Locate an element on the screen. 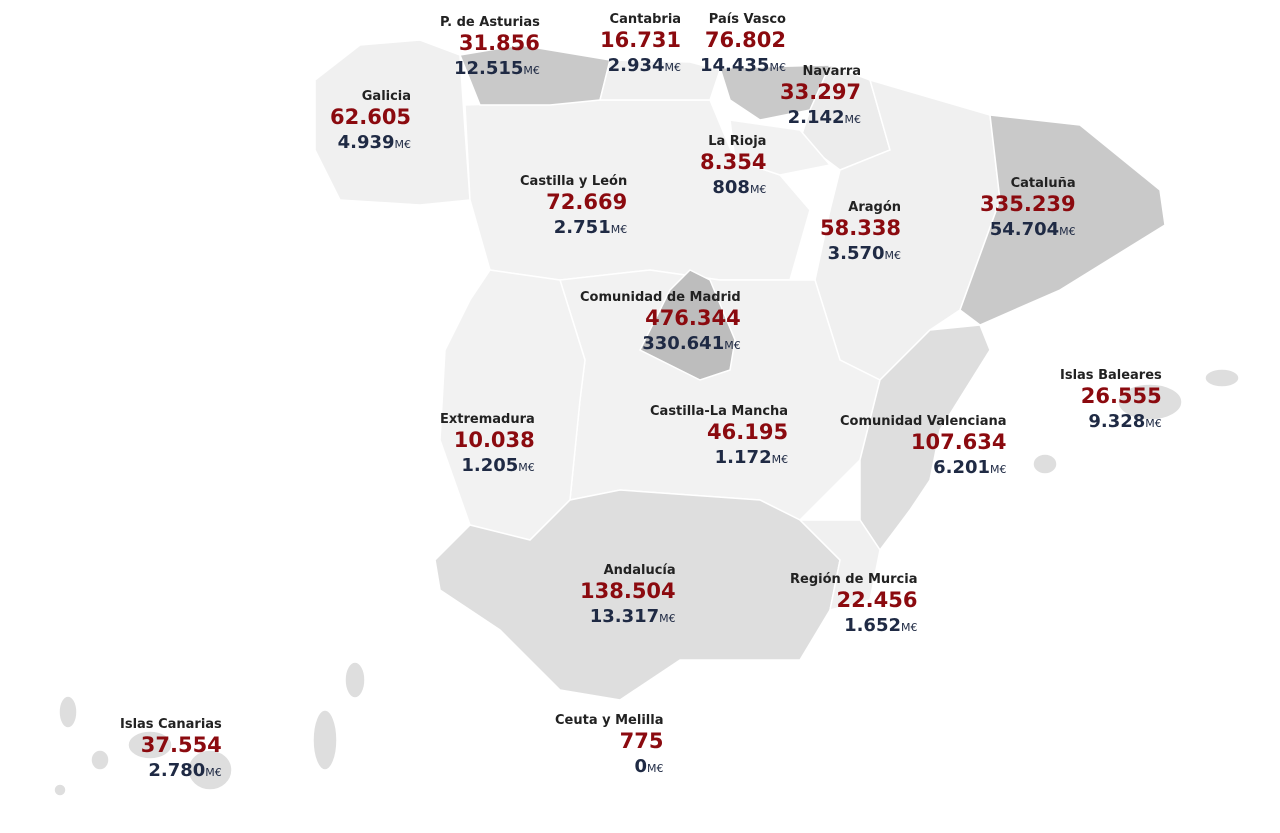  region-amount: 0M€ is located at coordinates (609, 768).